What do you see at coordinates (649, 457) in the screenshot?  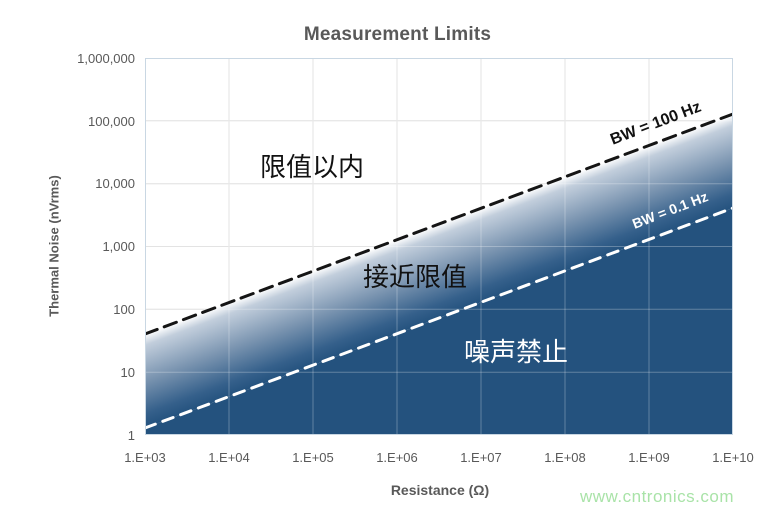 I see `x-tick: 1.E+09` at bounding box center [649, 457].